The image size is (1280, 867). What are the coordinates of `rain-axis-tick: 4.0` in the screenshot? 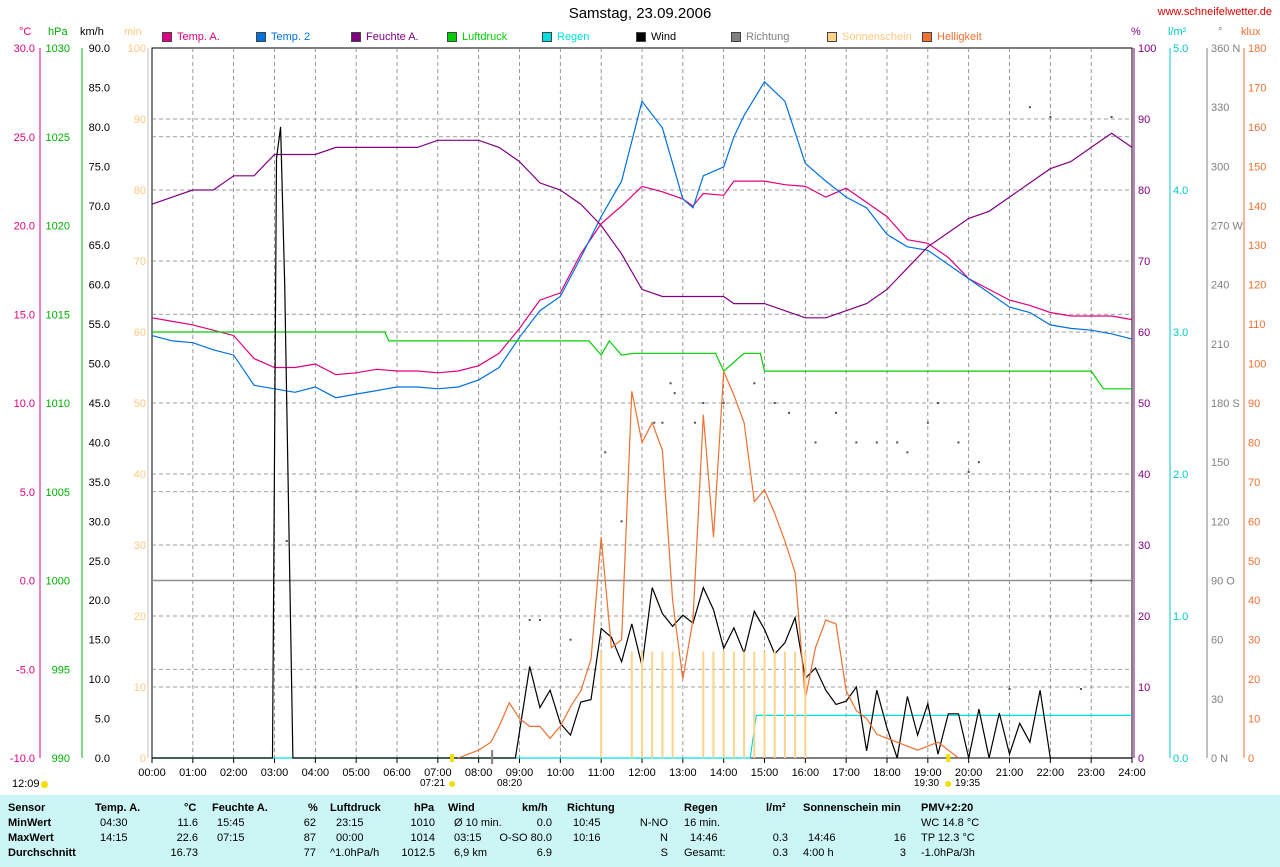 It's located at (1180, 191).